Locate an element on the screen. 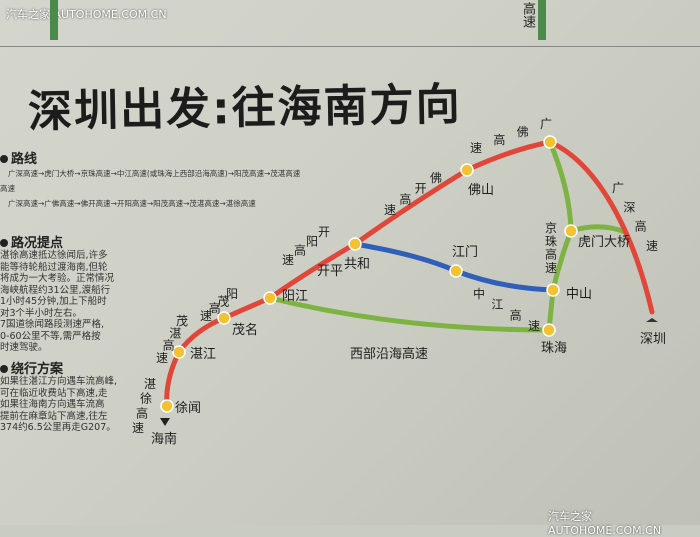 Image resolution: width=700 pixels, height=537 pixels. paragraph-line: 将成为一大考验。正常情况 is located at coordinates (57, 278).